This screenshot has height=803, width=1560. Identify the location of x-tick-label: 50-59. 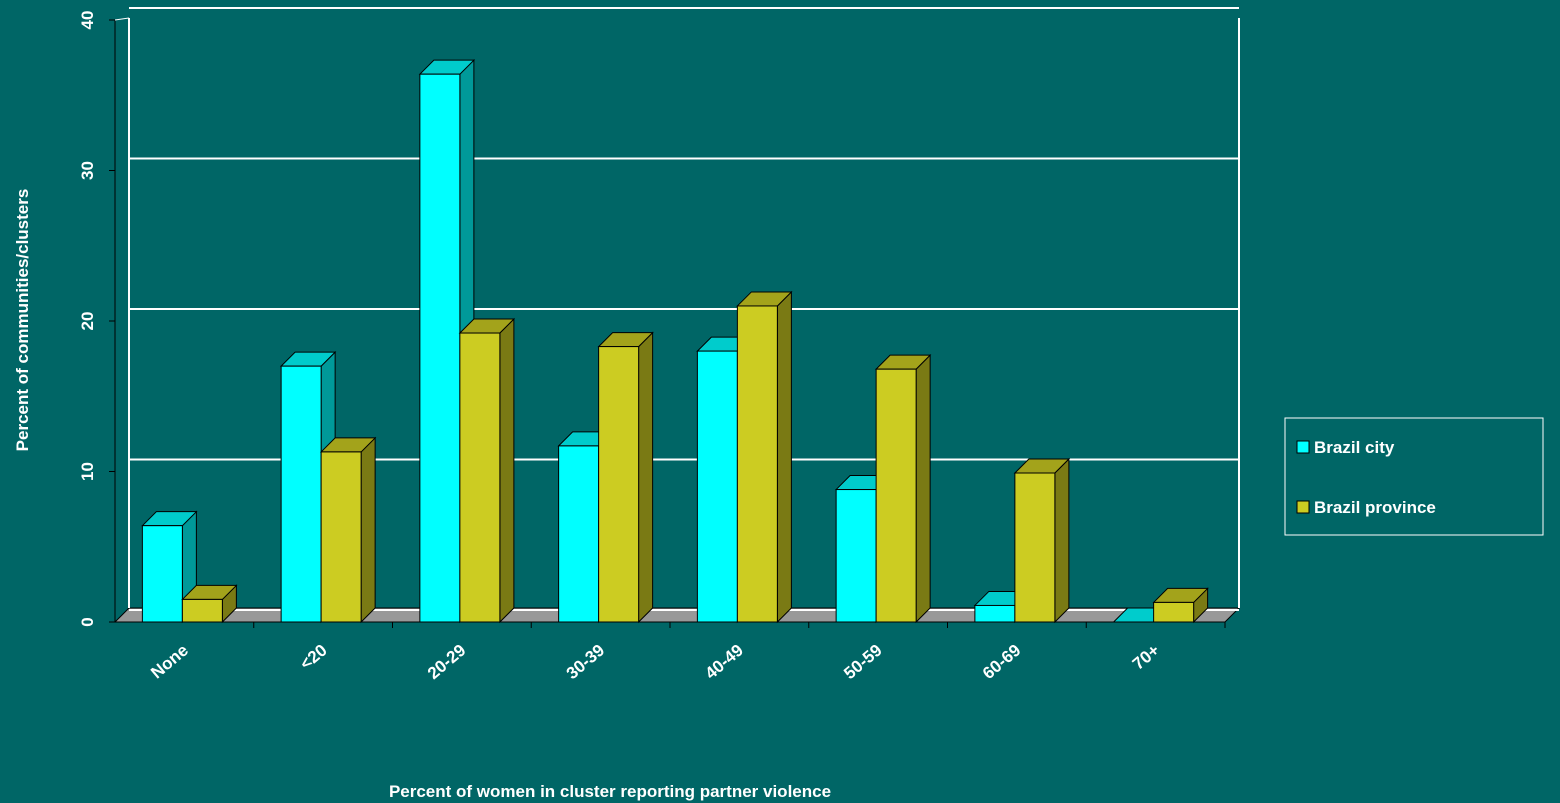
(863, 662).